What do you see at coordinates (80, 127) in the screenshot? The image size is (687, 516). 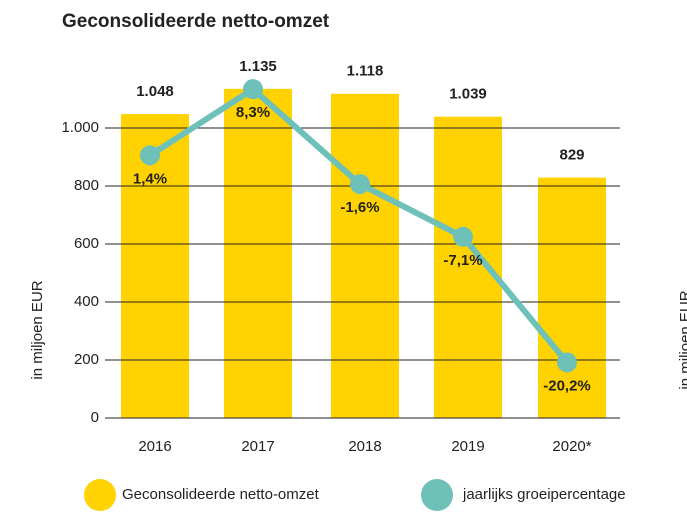 I see `y-tick-label: 1.000` at bounding box center [80, 127].